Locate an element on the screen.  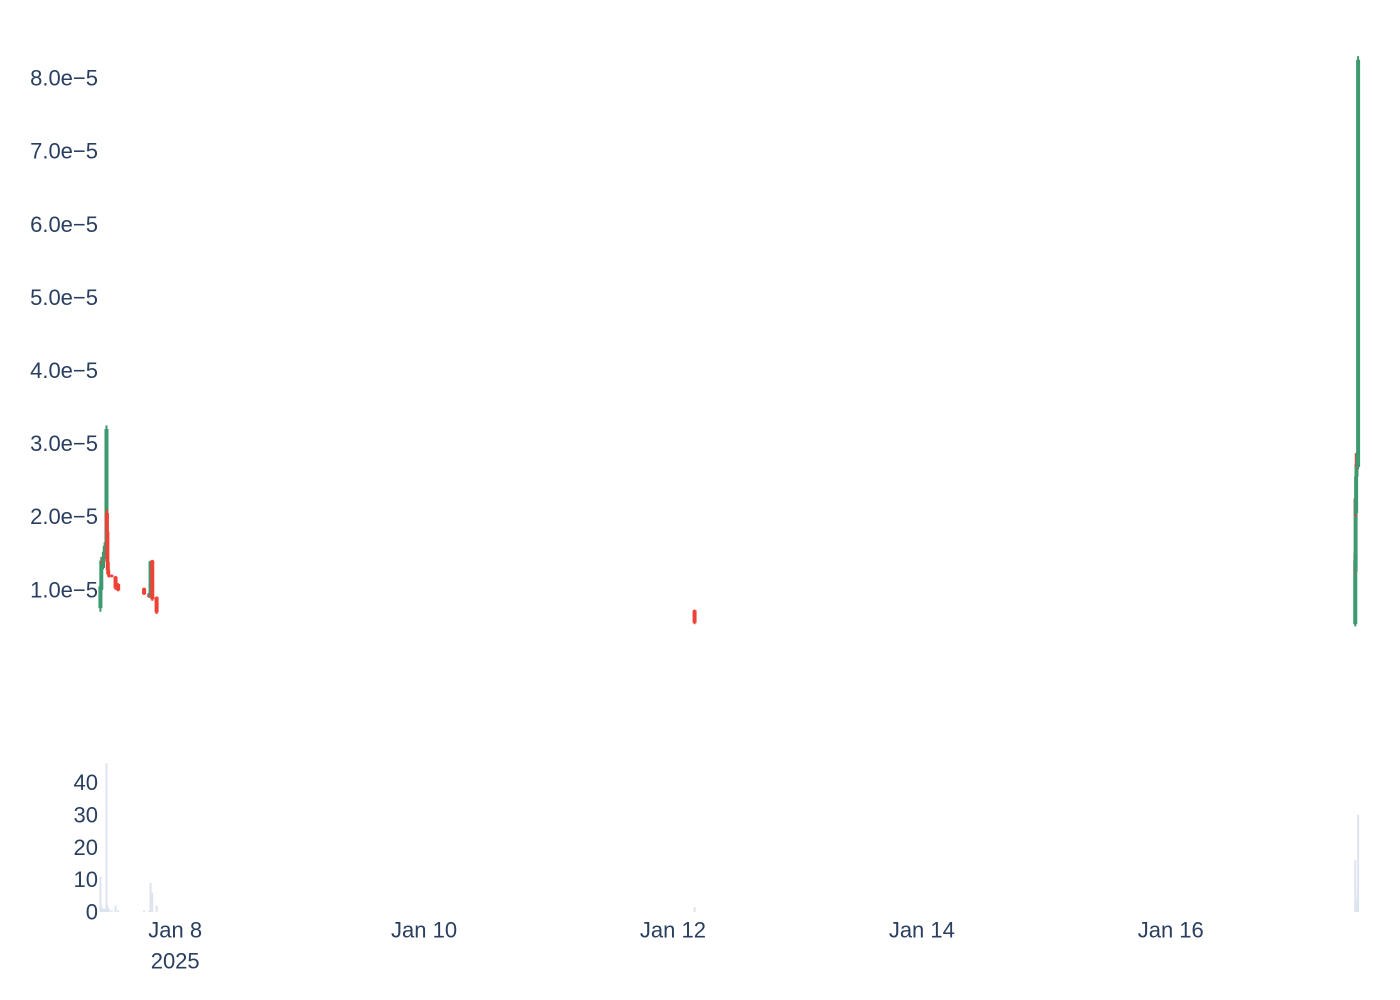
date-tick-label: Jan 12 is located at coordinates (673, 930).